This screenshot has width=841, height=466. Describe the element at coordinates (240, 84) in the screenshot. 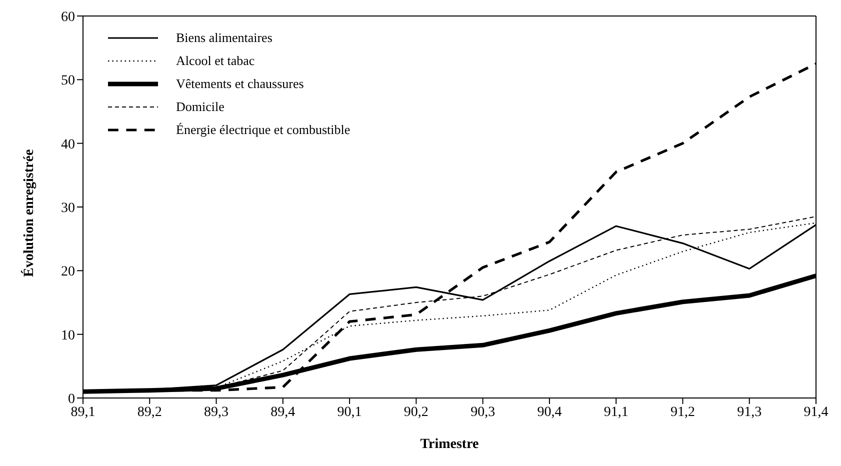

I see `legend-label: Vêtements et chaussures` at that location.